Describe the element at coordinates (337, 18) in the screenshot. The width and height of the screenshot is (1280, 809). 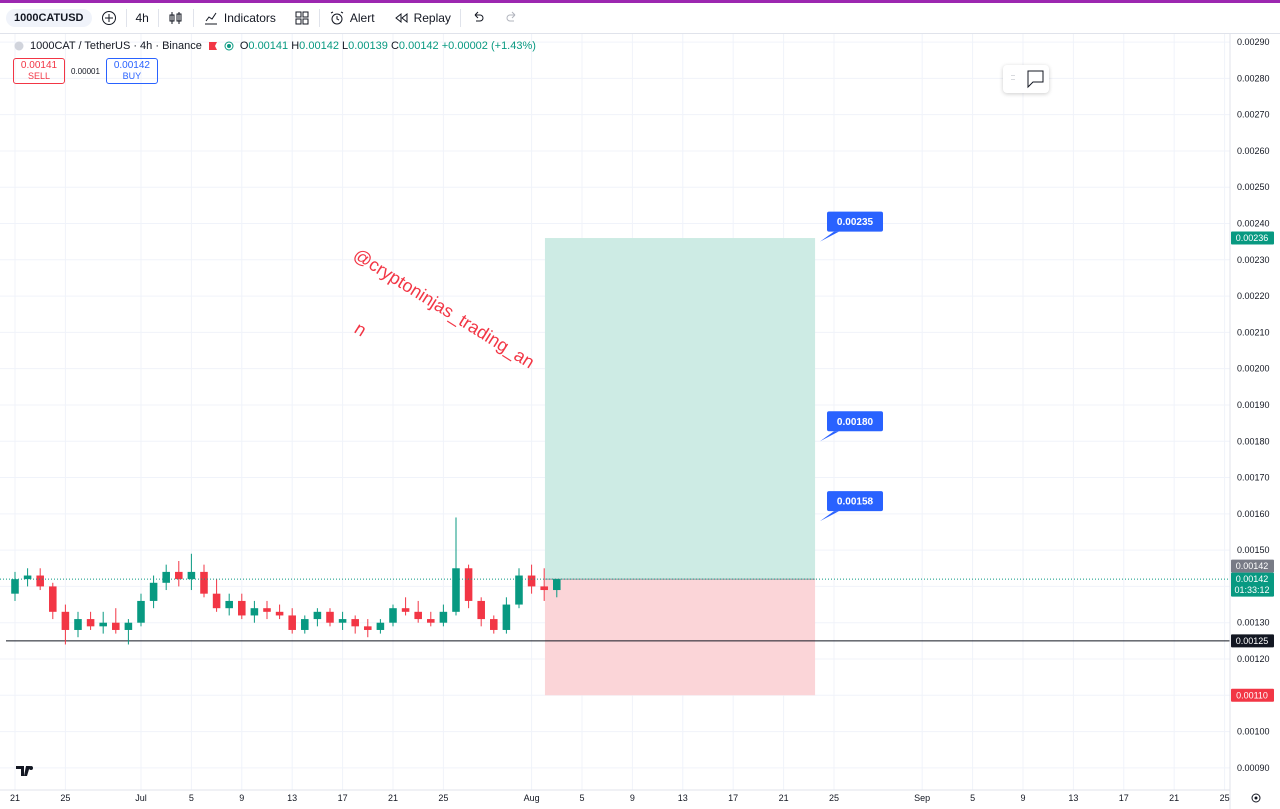
I see `alert-icon` at that location.